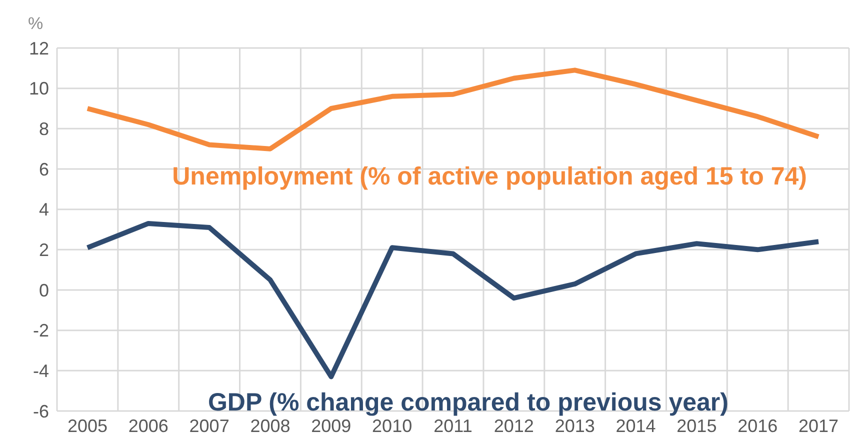  I want to click on x-tick-label: 2015, so click(696, 426).